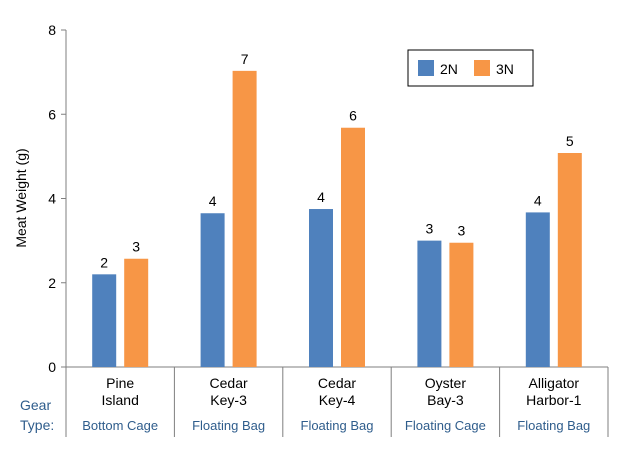  I want to click on x-tick-label: Key-4, so click(337, 400).